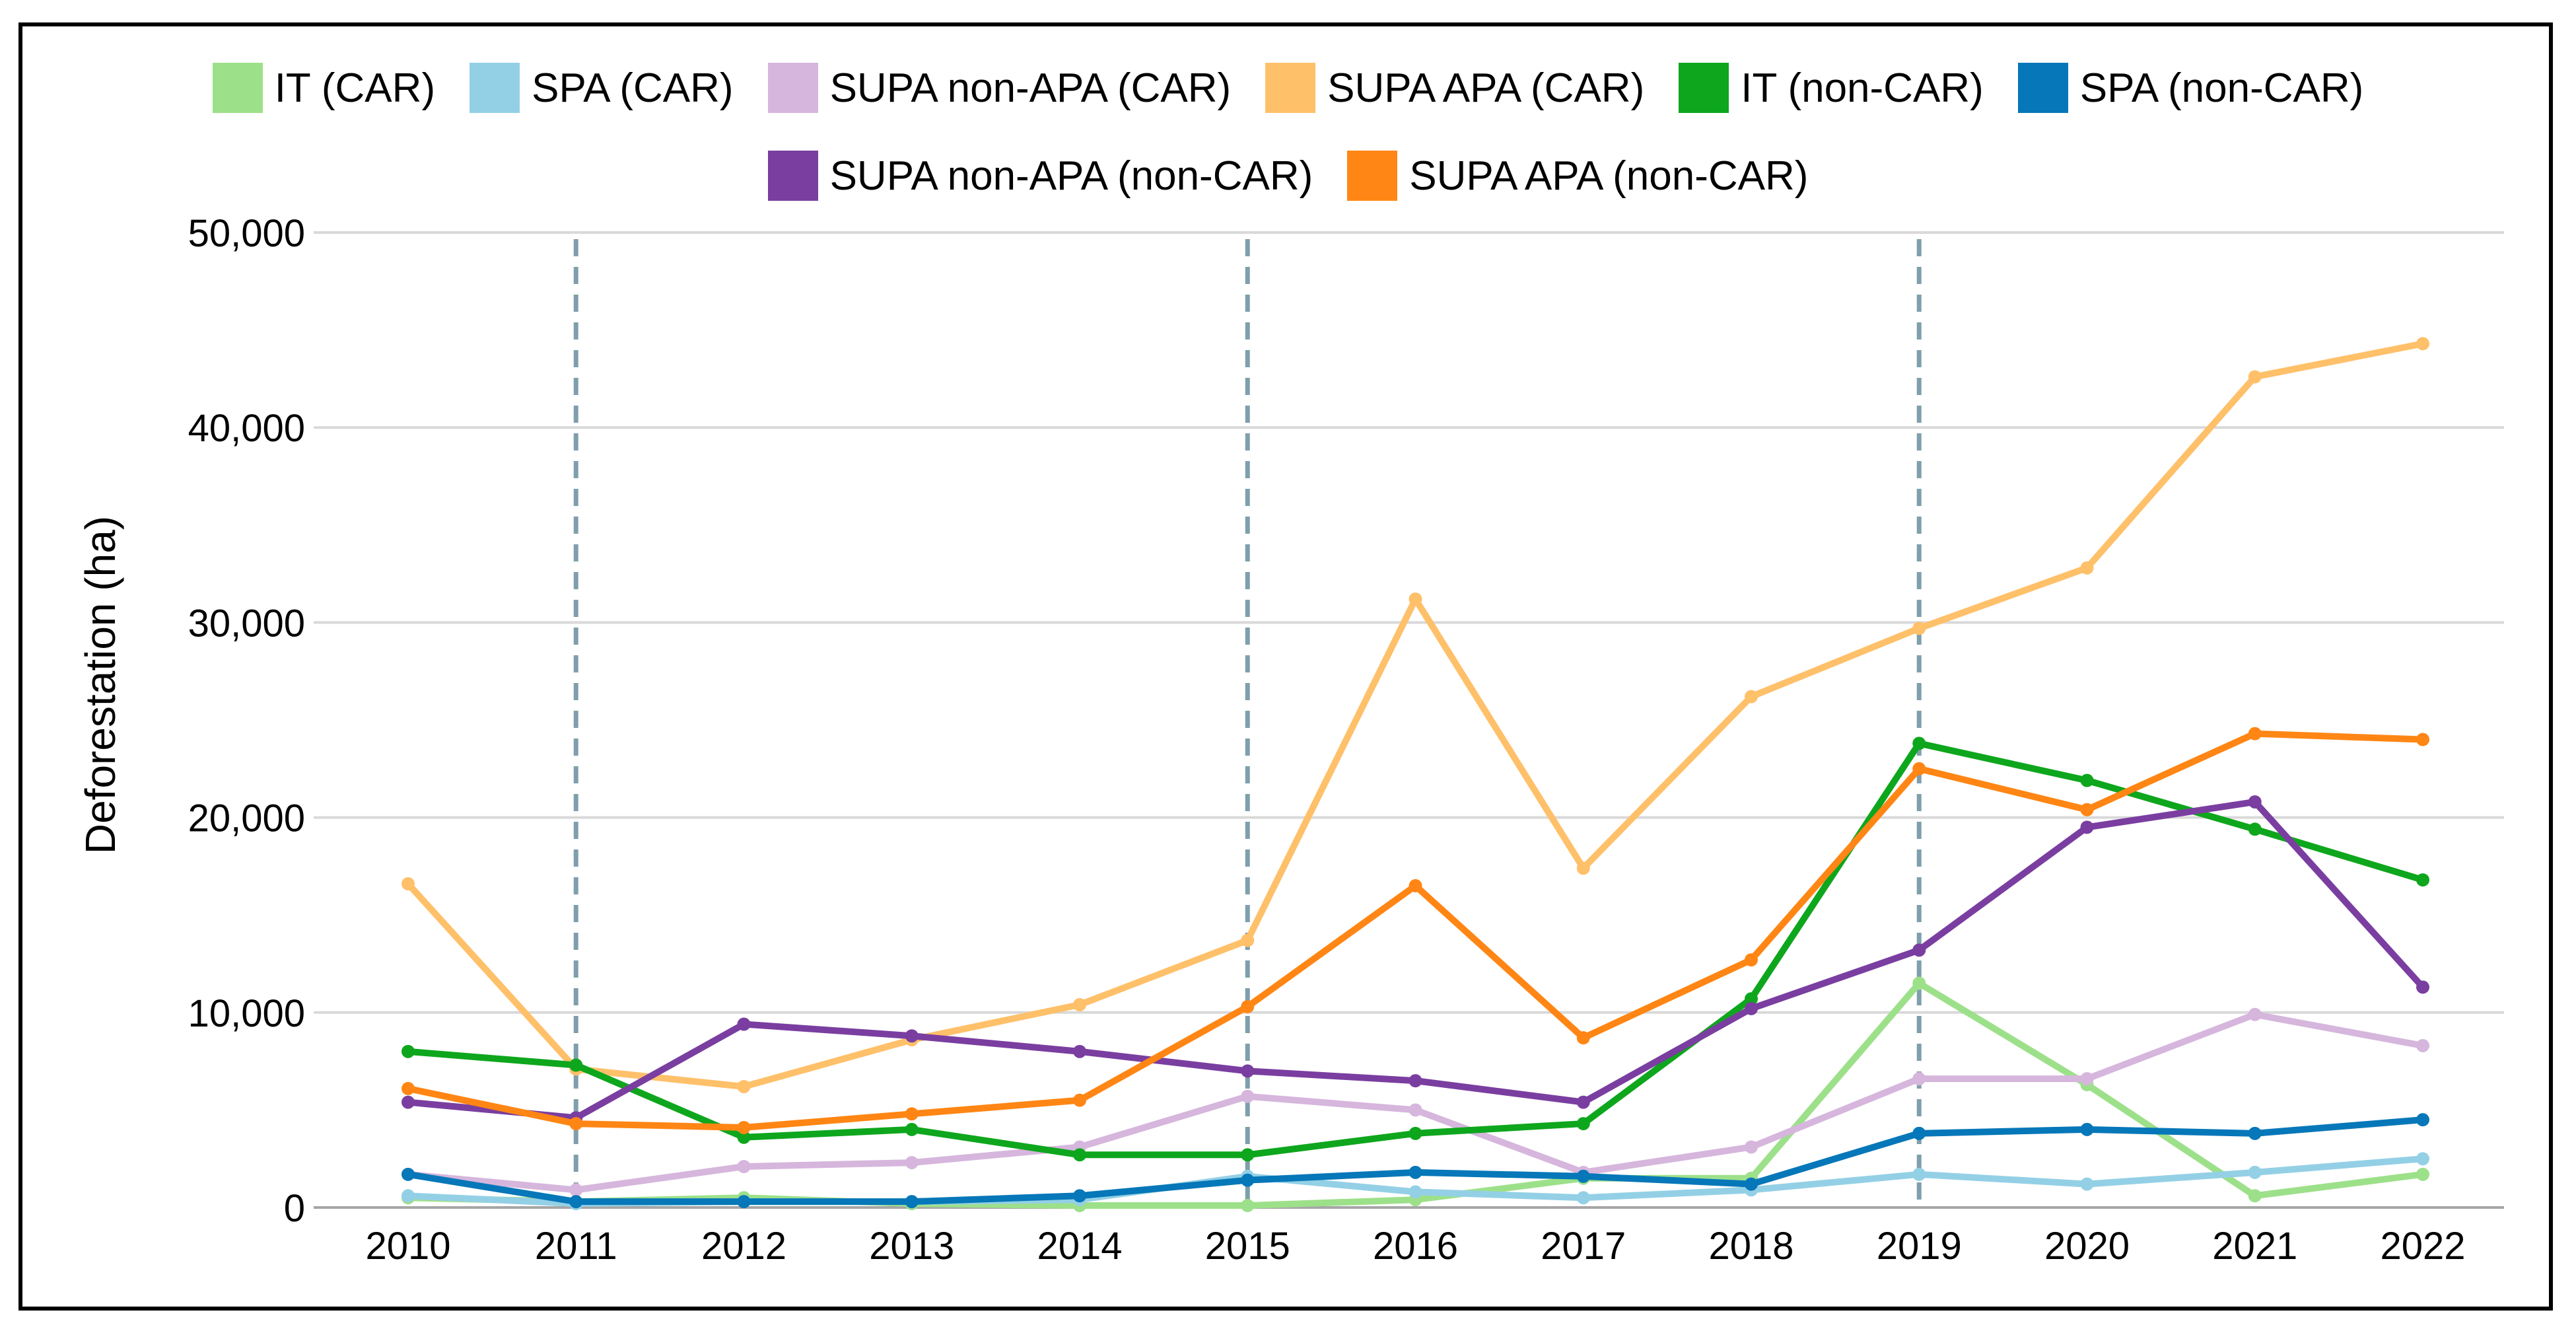 Image resolution: width=2576 pixels, height=1333 pixels. Describe the element at coordinates (1863, 88) in the screenshot. I see `legend-label: IT (non-CAR)` at that location.